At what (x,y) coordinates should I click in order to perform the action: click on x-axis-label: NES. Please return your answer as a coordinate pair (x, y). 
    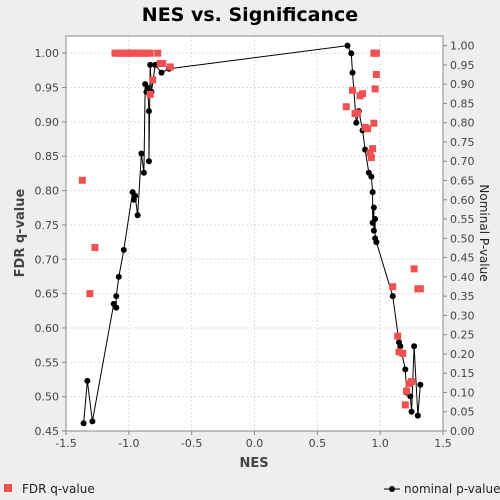
    Looking at the image, I should click on (253, 463).